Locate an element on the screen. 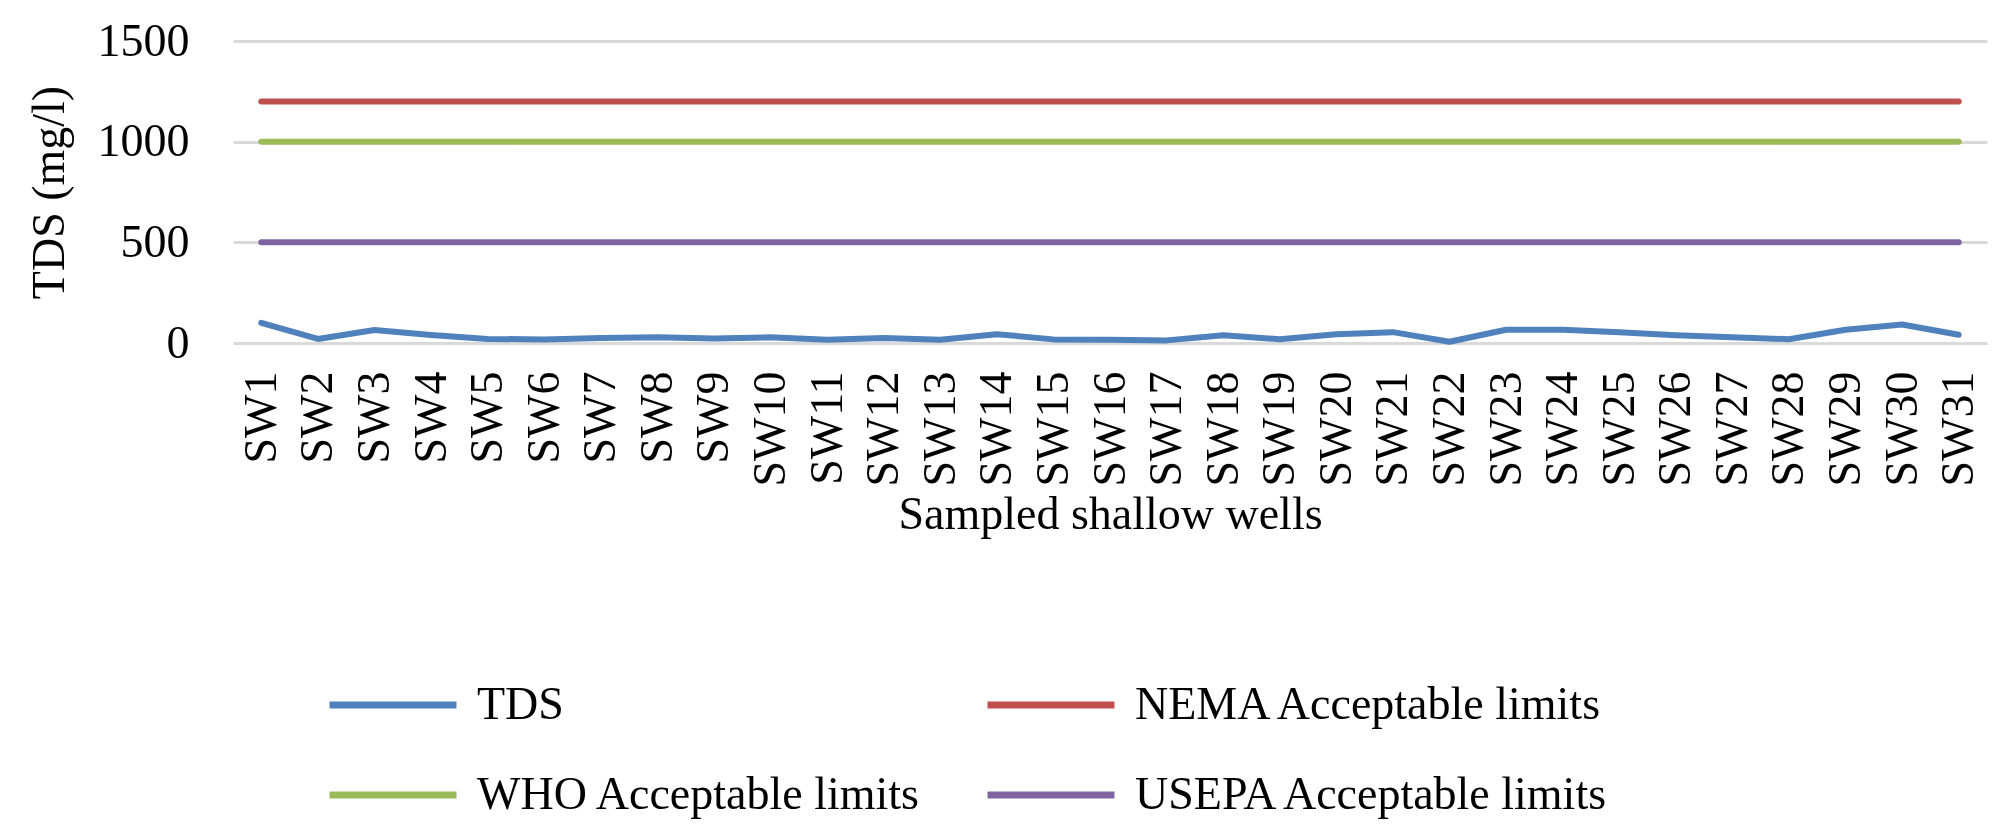 The width and height of the screenshot is (2000, 837). x-tick-label: SW3 is located at coordinates (373, 417).